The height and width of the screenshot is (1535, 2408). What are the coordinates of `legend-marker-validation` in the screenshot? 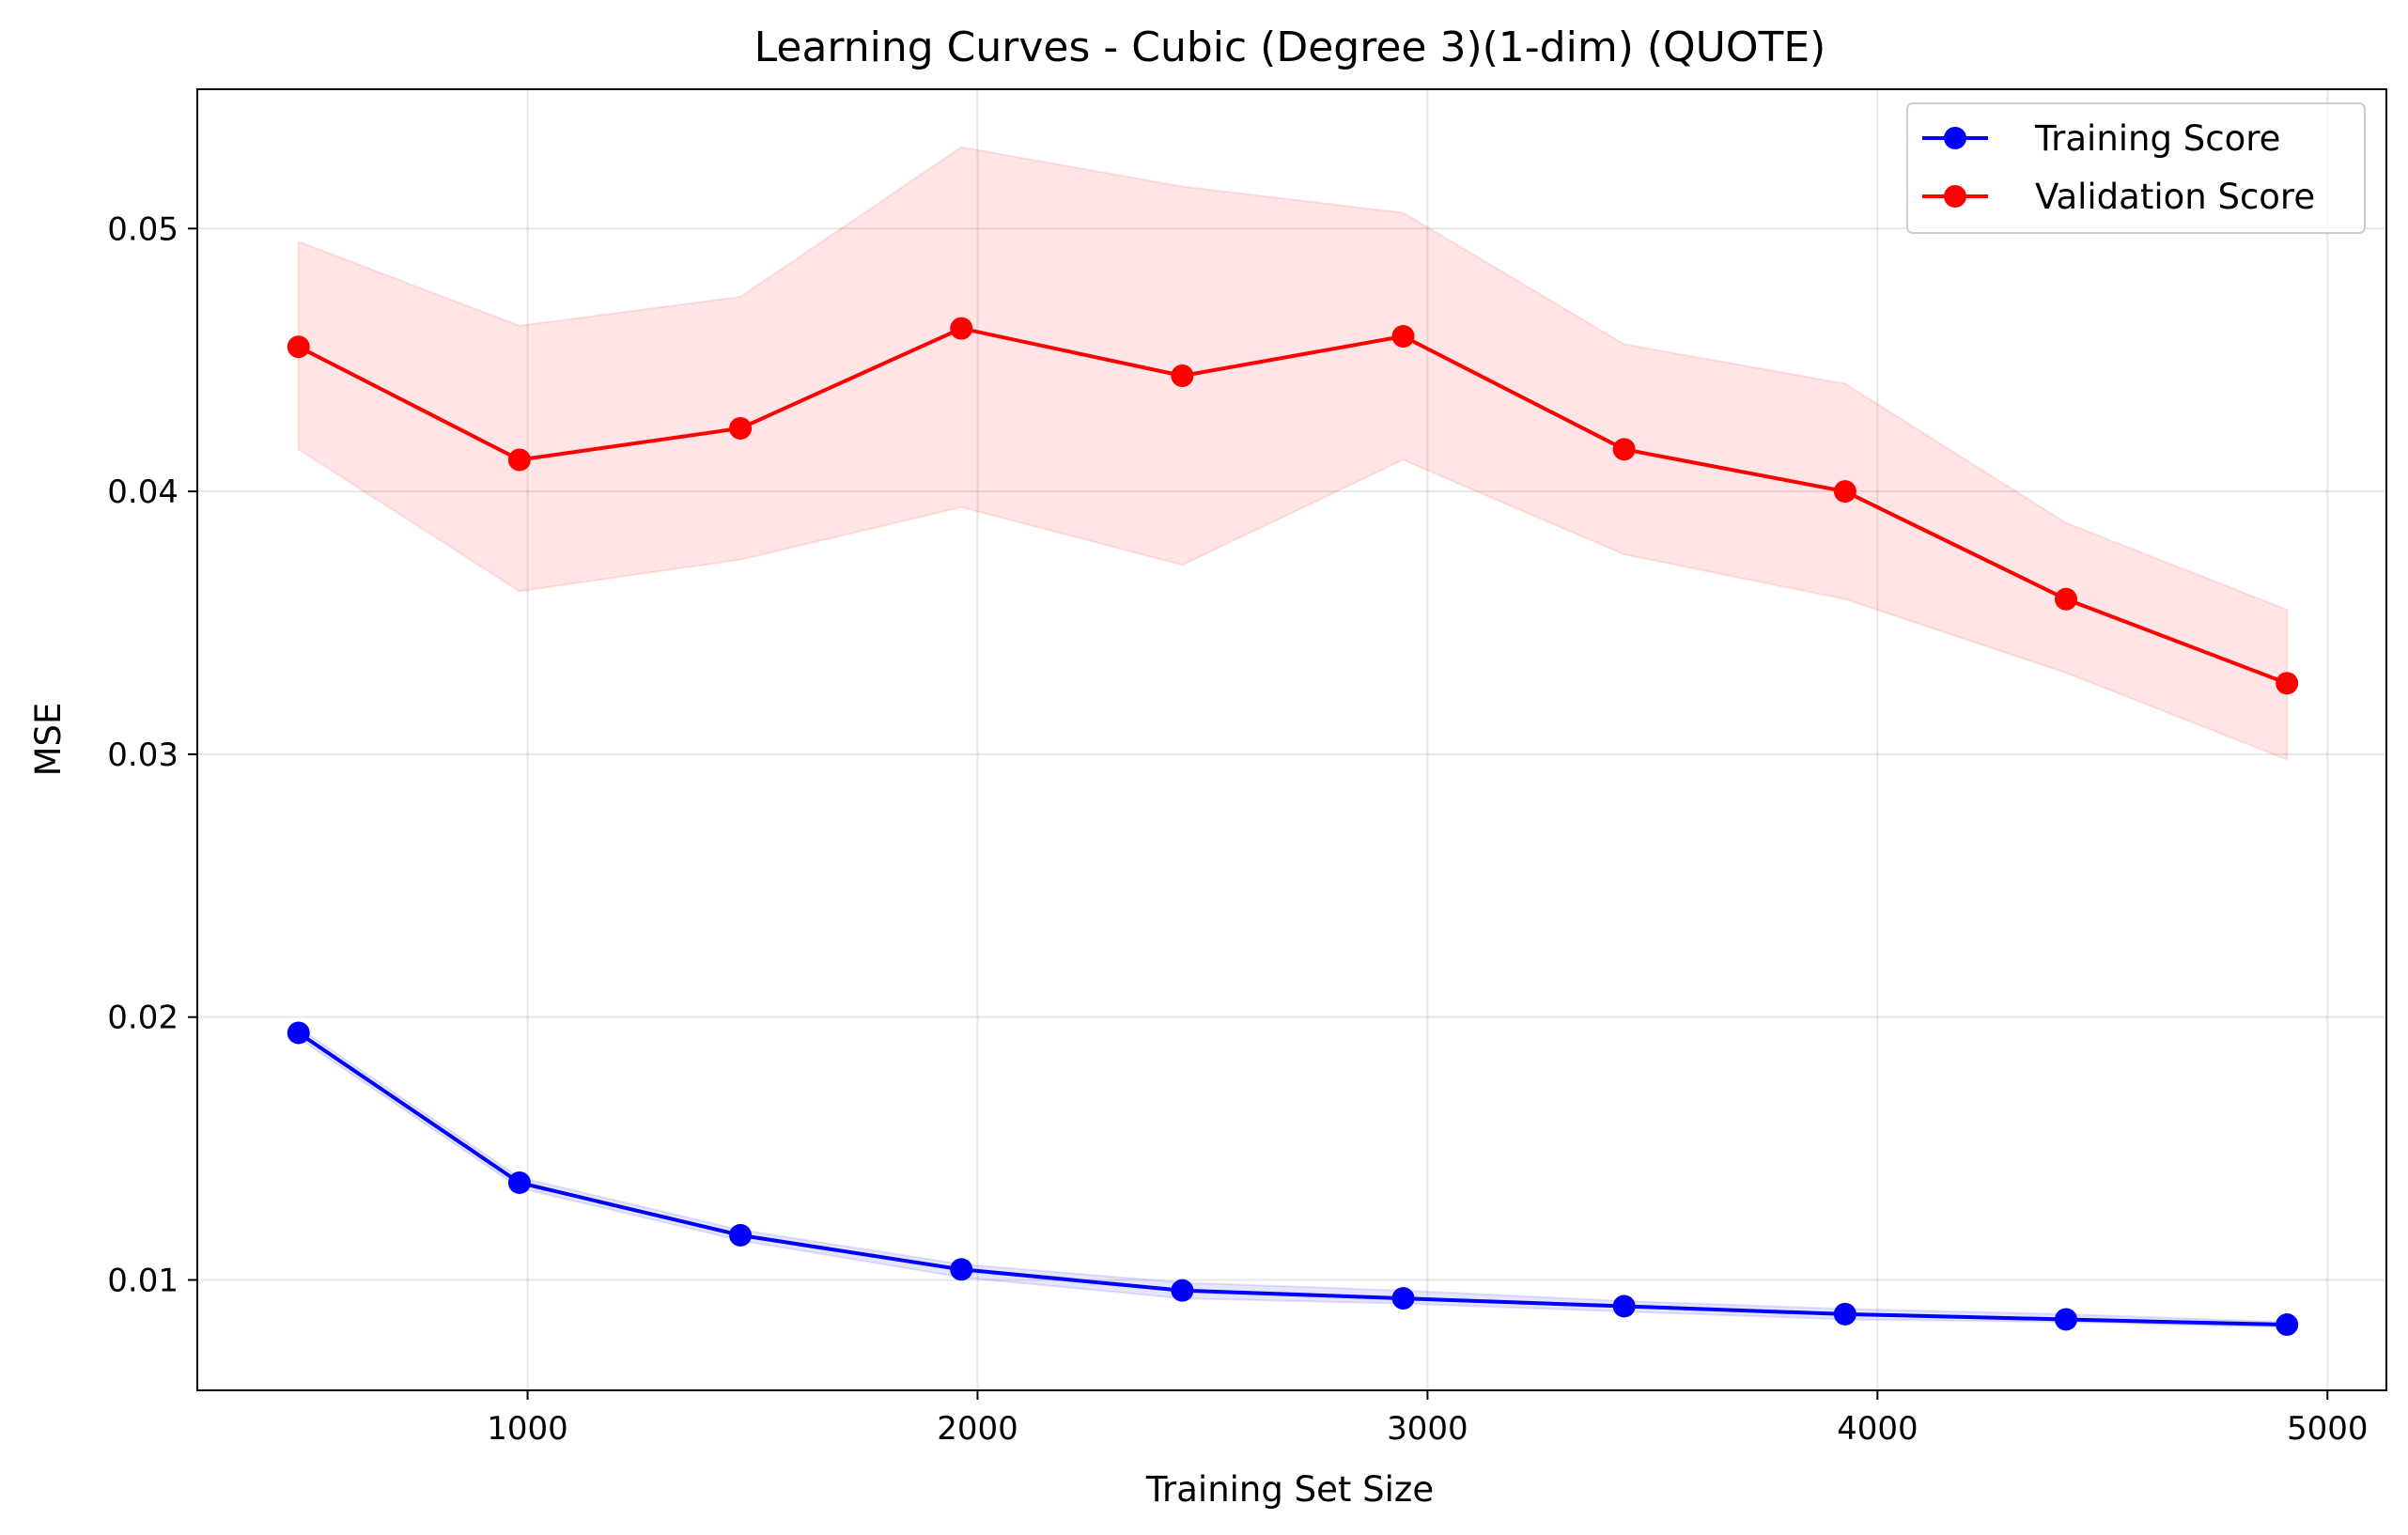 It's located at (1955, 196).